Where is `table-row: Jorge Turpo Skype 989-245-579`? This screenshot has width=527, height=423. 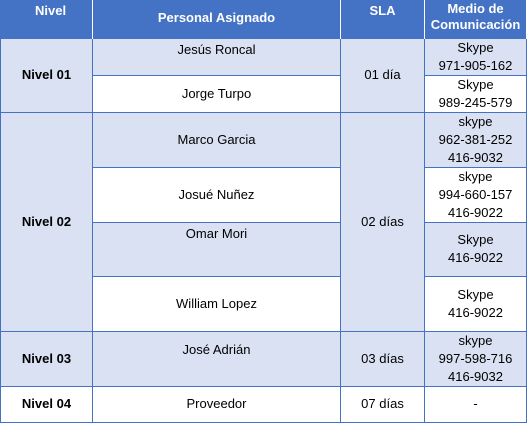
table-row: Jorge Turpo Skype 989-245-579 is located at coordinates (264, 93).